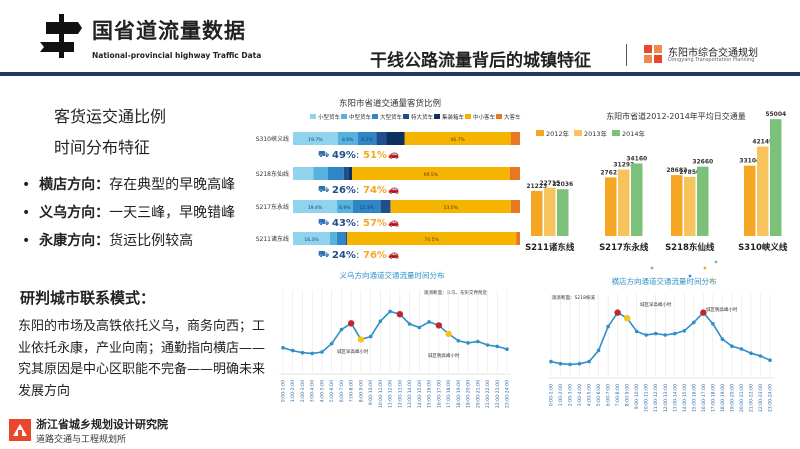  What do you see at coordinates (498, 394) in the screenshot?
I see `time-tick-label: 22:00-23:00` at bounding box center [498, 394].